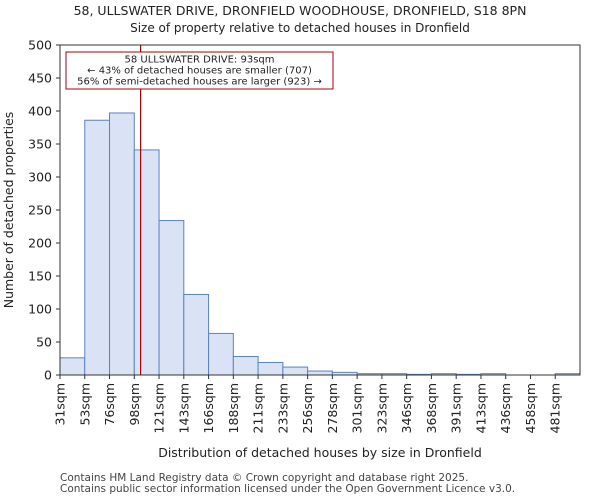 The image size is (600, 500). What do you see at coordinates (40, 309) in the screenshot?
I see `y-tick-label: 100` at bounding box center [40, 309].